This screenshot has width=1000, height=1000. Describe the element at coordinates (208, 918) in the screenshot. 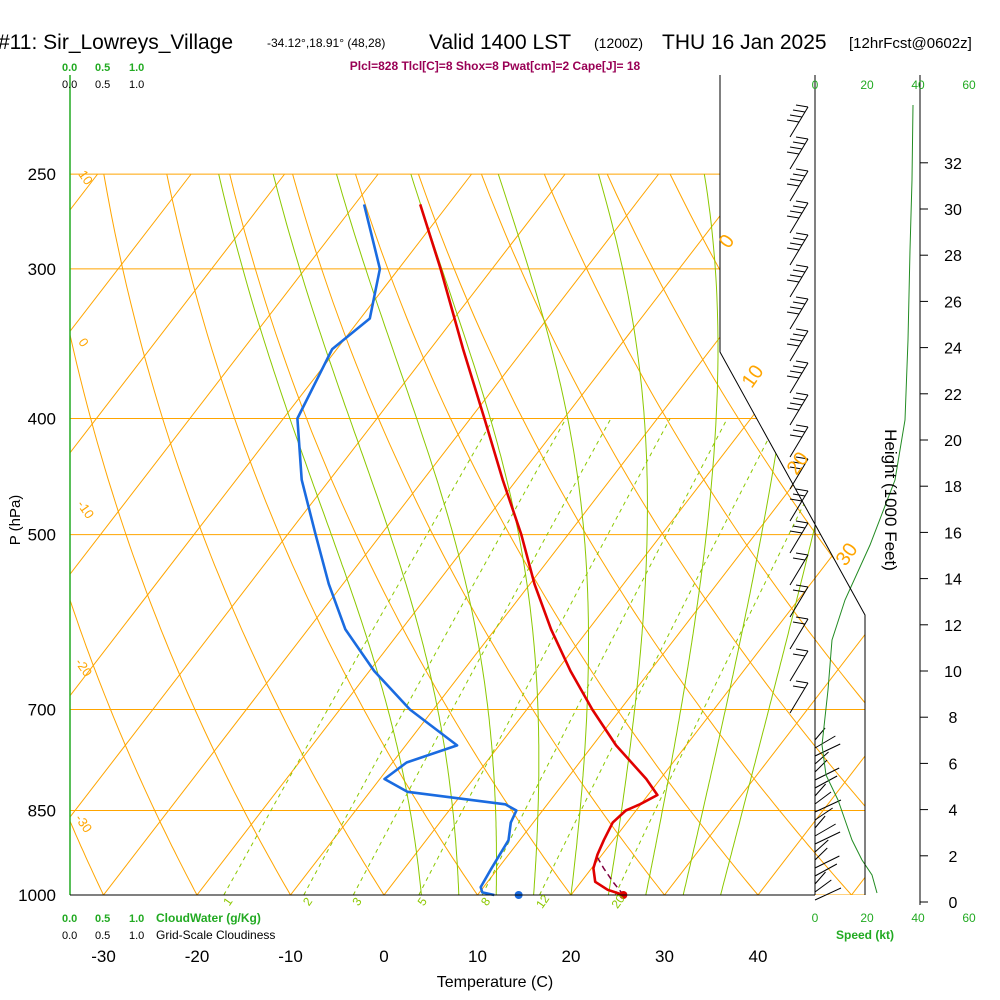

I see `cloud-water-label: CloudWater (g/Kg)` at that location.